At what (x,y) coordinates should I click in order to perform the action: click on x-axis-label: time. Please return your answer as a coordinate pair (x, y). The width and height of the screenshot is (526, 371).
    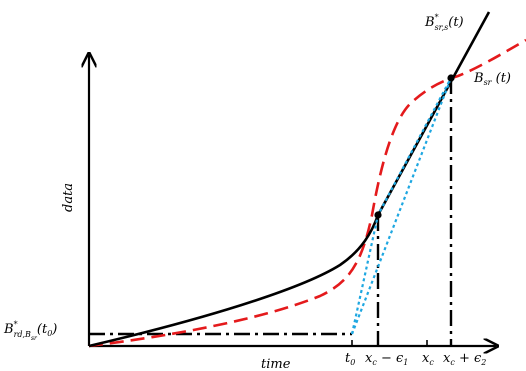
    Looking at the image, I should click on (276, 364).